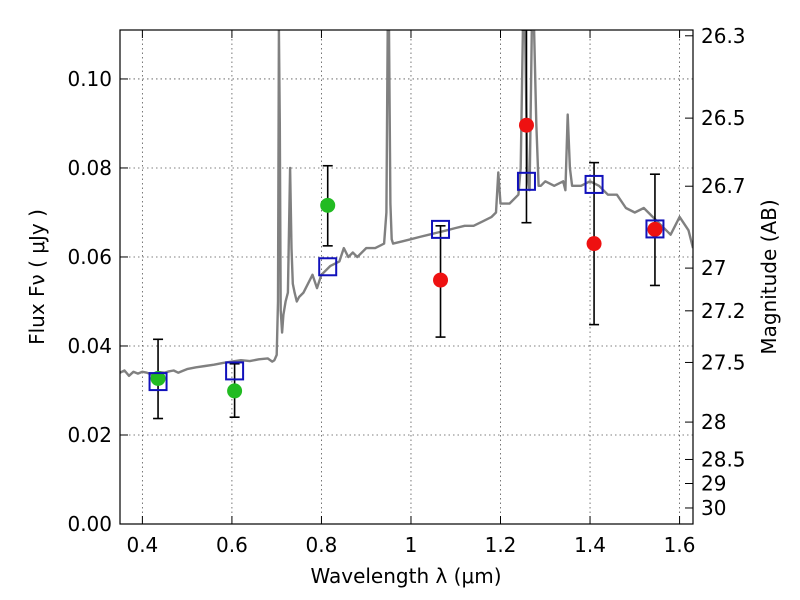 The height and width of the screenshot is (600, 800). I want to click on y-tick-label: 0.08, so click(89, 168).